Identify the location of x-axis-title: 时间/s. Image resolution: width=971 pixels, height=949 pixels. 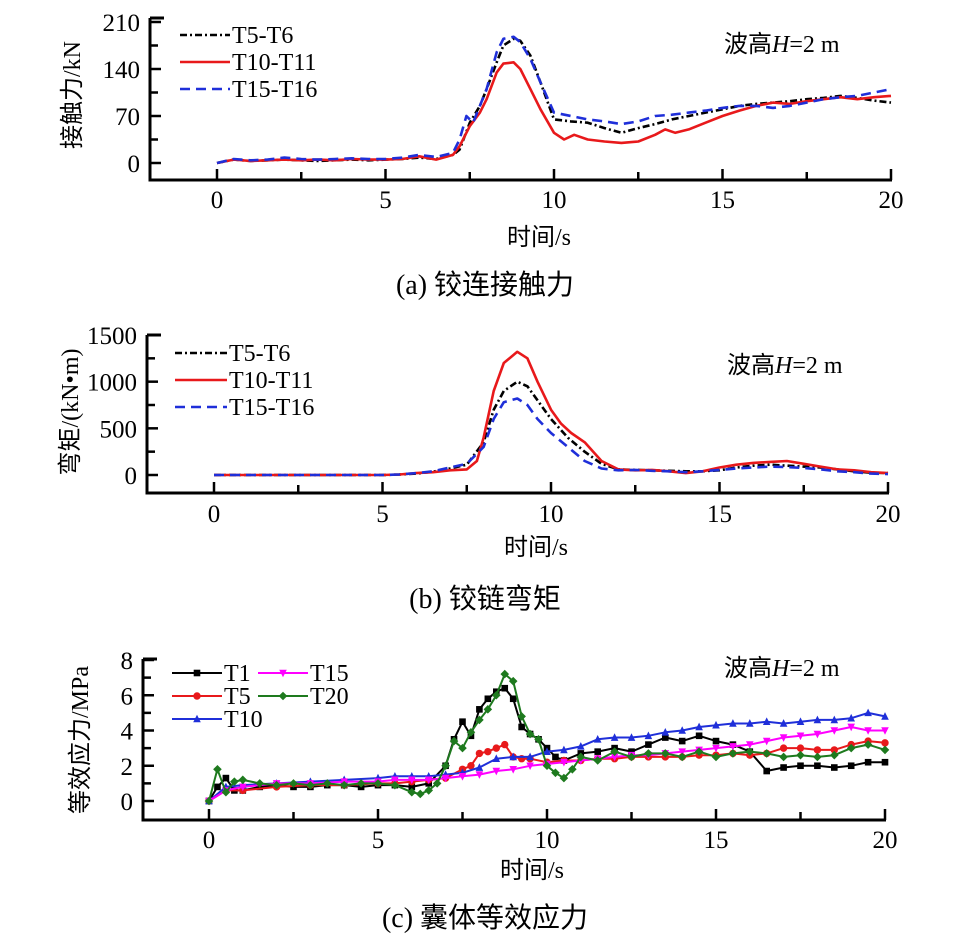
(539, 237).